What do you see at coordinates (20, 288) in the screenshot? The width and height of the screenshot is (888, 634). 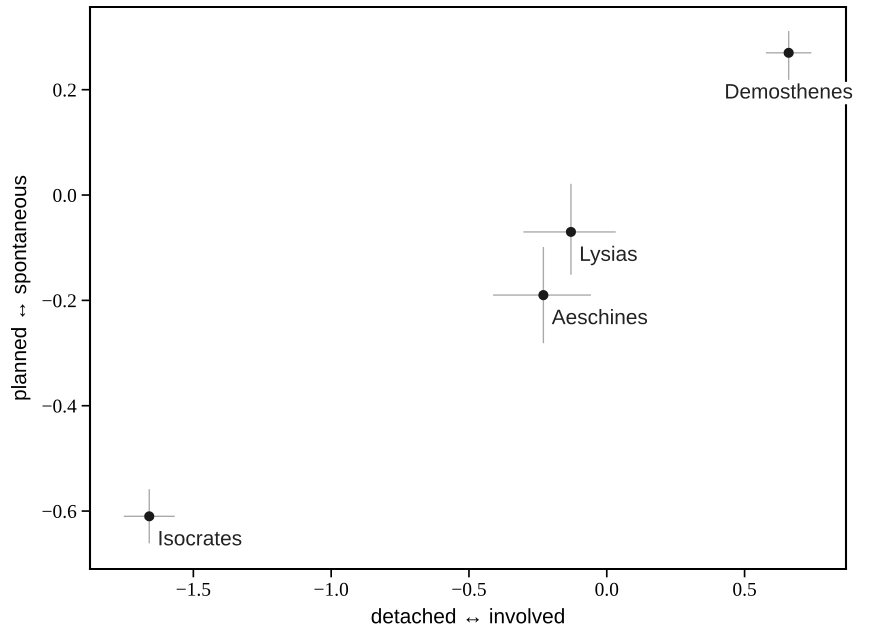 I see `y-axis-title: planned ↔ spontaneous` at bounding box center [20, 288].